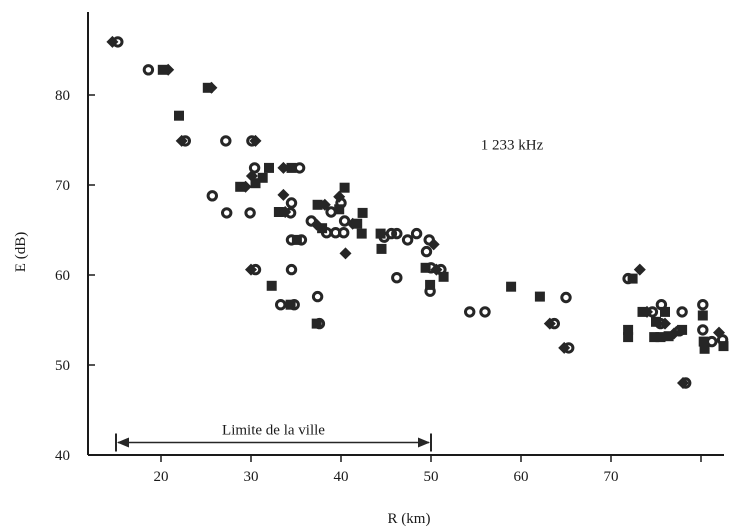 This screenshot has height=528, width=731. Describe the element at coordinates (611, 477) in the screenshot. I see `x-tick-label: 70` at that location.